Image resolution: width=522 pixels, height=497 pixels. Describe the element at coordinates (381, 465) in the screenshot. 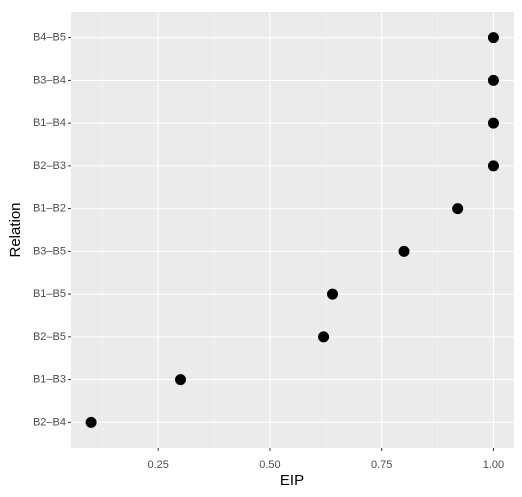

I see `x-tick-label: 0.75` at that location.